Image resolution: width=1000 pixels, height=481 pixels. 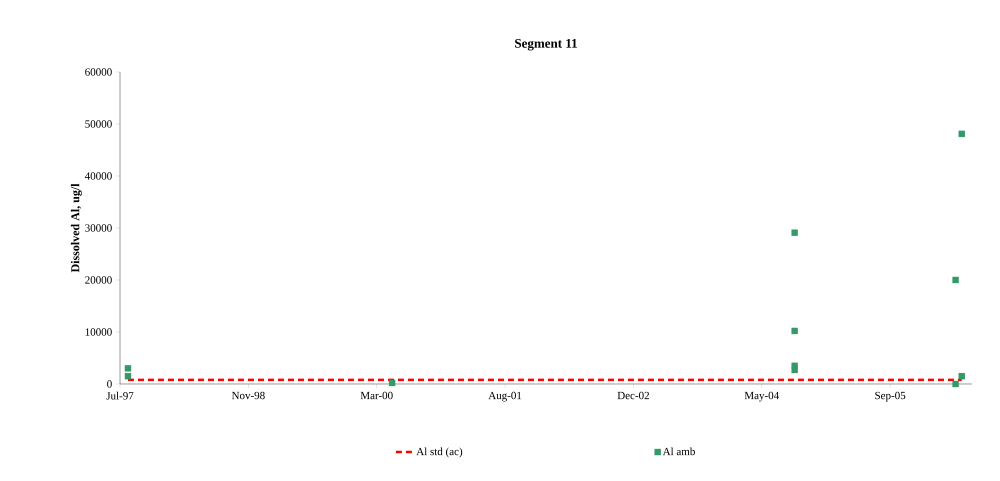 I want to click on y-tick-label: 30000, so click(x=98, y=228).